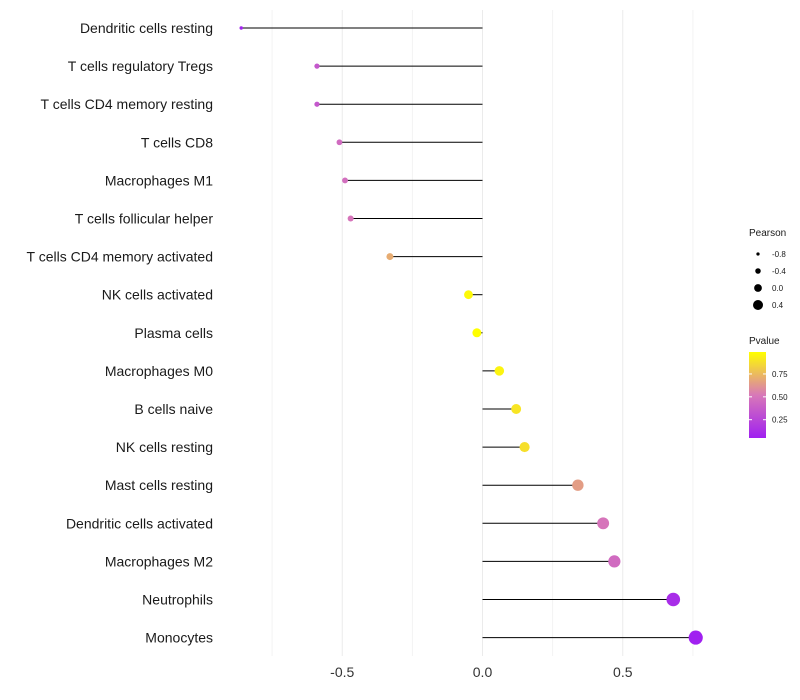 The height and width of the screenshot is (700, 800). I want to click on size-legend-title: Pearson, so click(767, 233).